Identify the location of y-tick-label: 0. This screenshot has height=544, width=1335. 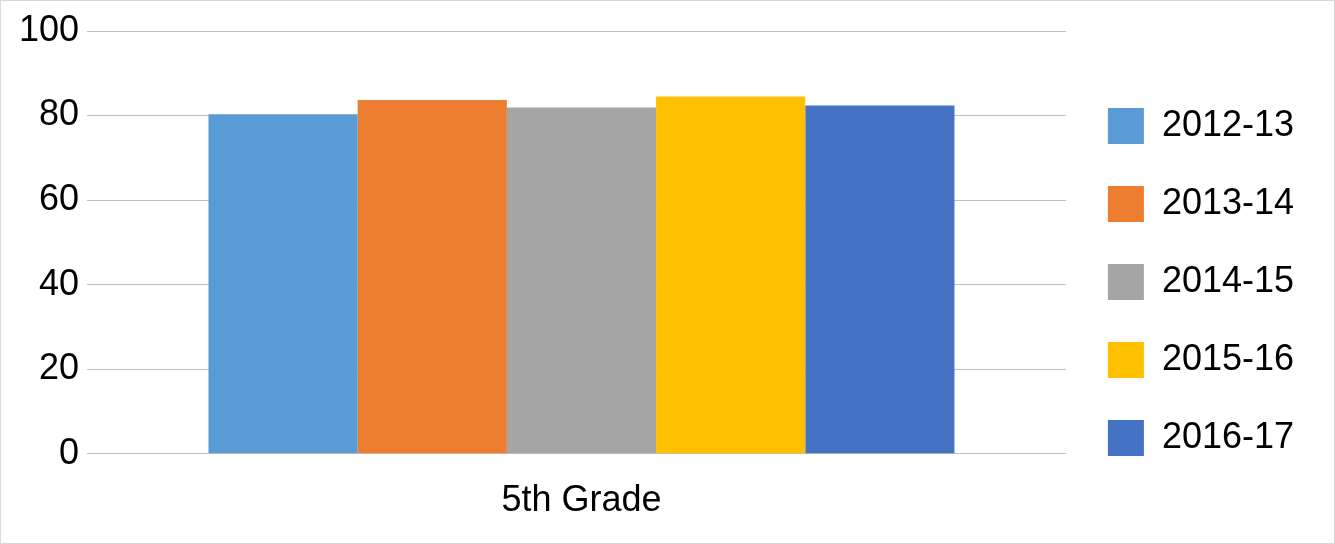
(69, 451).